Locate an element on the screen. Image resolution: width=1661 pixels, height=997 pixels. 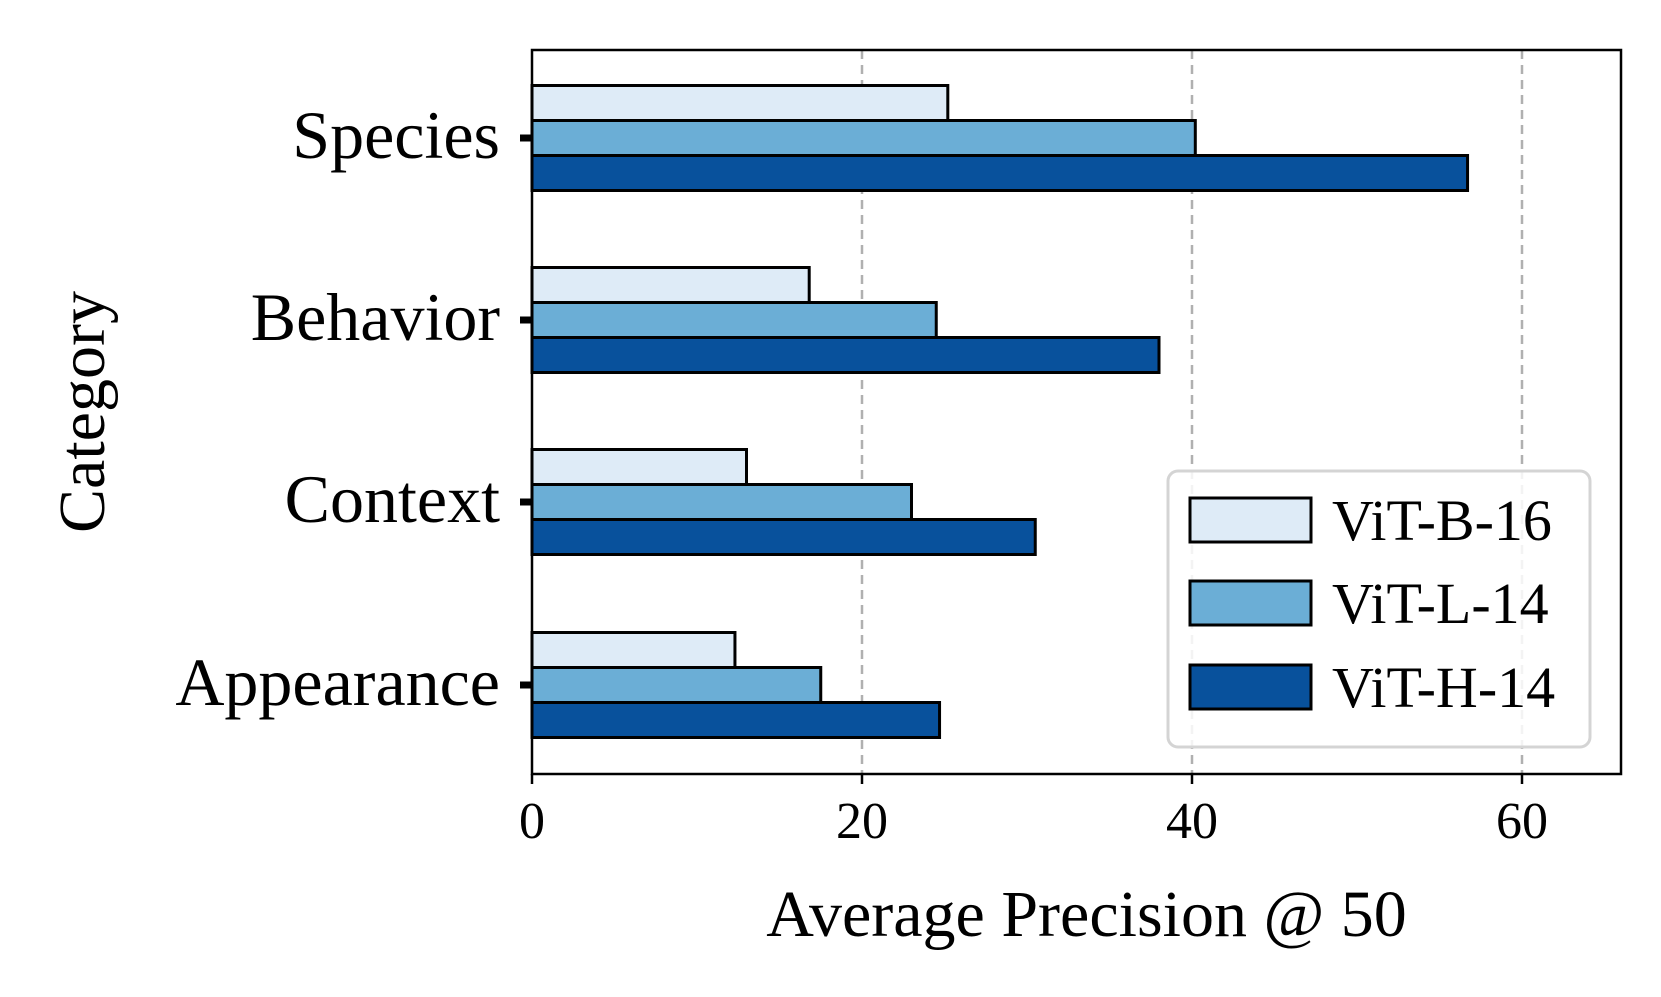
legend-label-vit-b-16: ViT-B-16 is located at coordinates (1442, 520).